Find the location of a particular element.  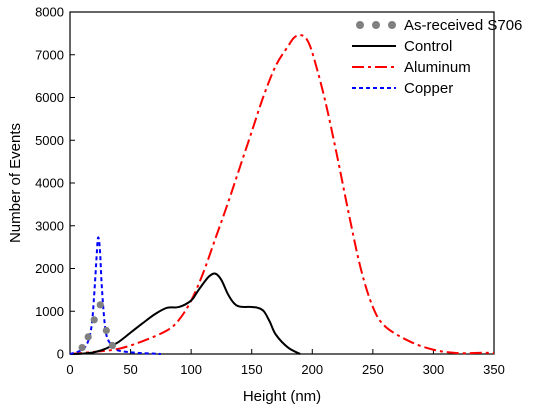

y-tick-label: 5000 is located at coordinates (49, 140).